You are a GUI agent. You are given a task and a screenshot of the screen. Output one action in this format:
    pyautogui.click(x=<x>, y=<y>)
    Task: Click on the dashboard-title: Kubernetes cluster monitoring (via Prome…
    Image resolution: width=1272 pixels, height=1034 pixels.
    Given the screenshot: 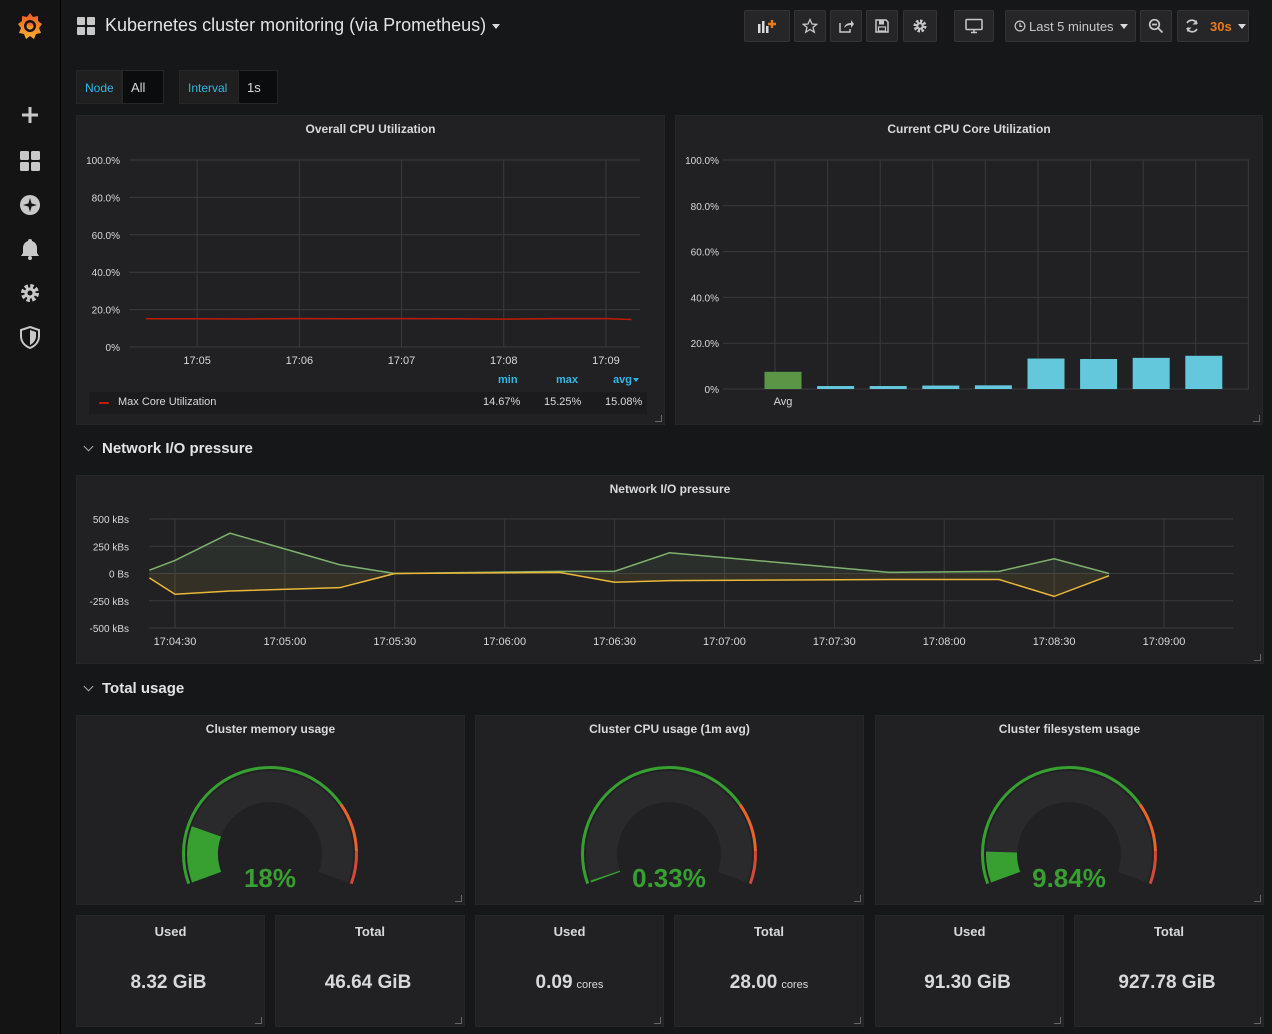 What is the action you would take?
    pyautogui.click(x=303, y=25)
    